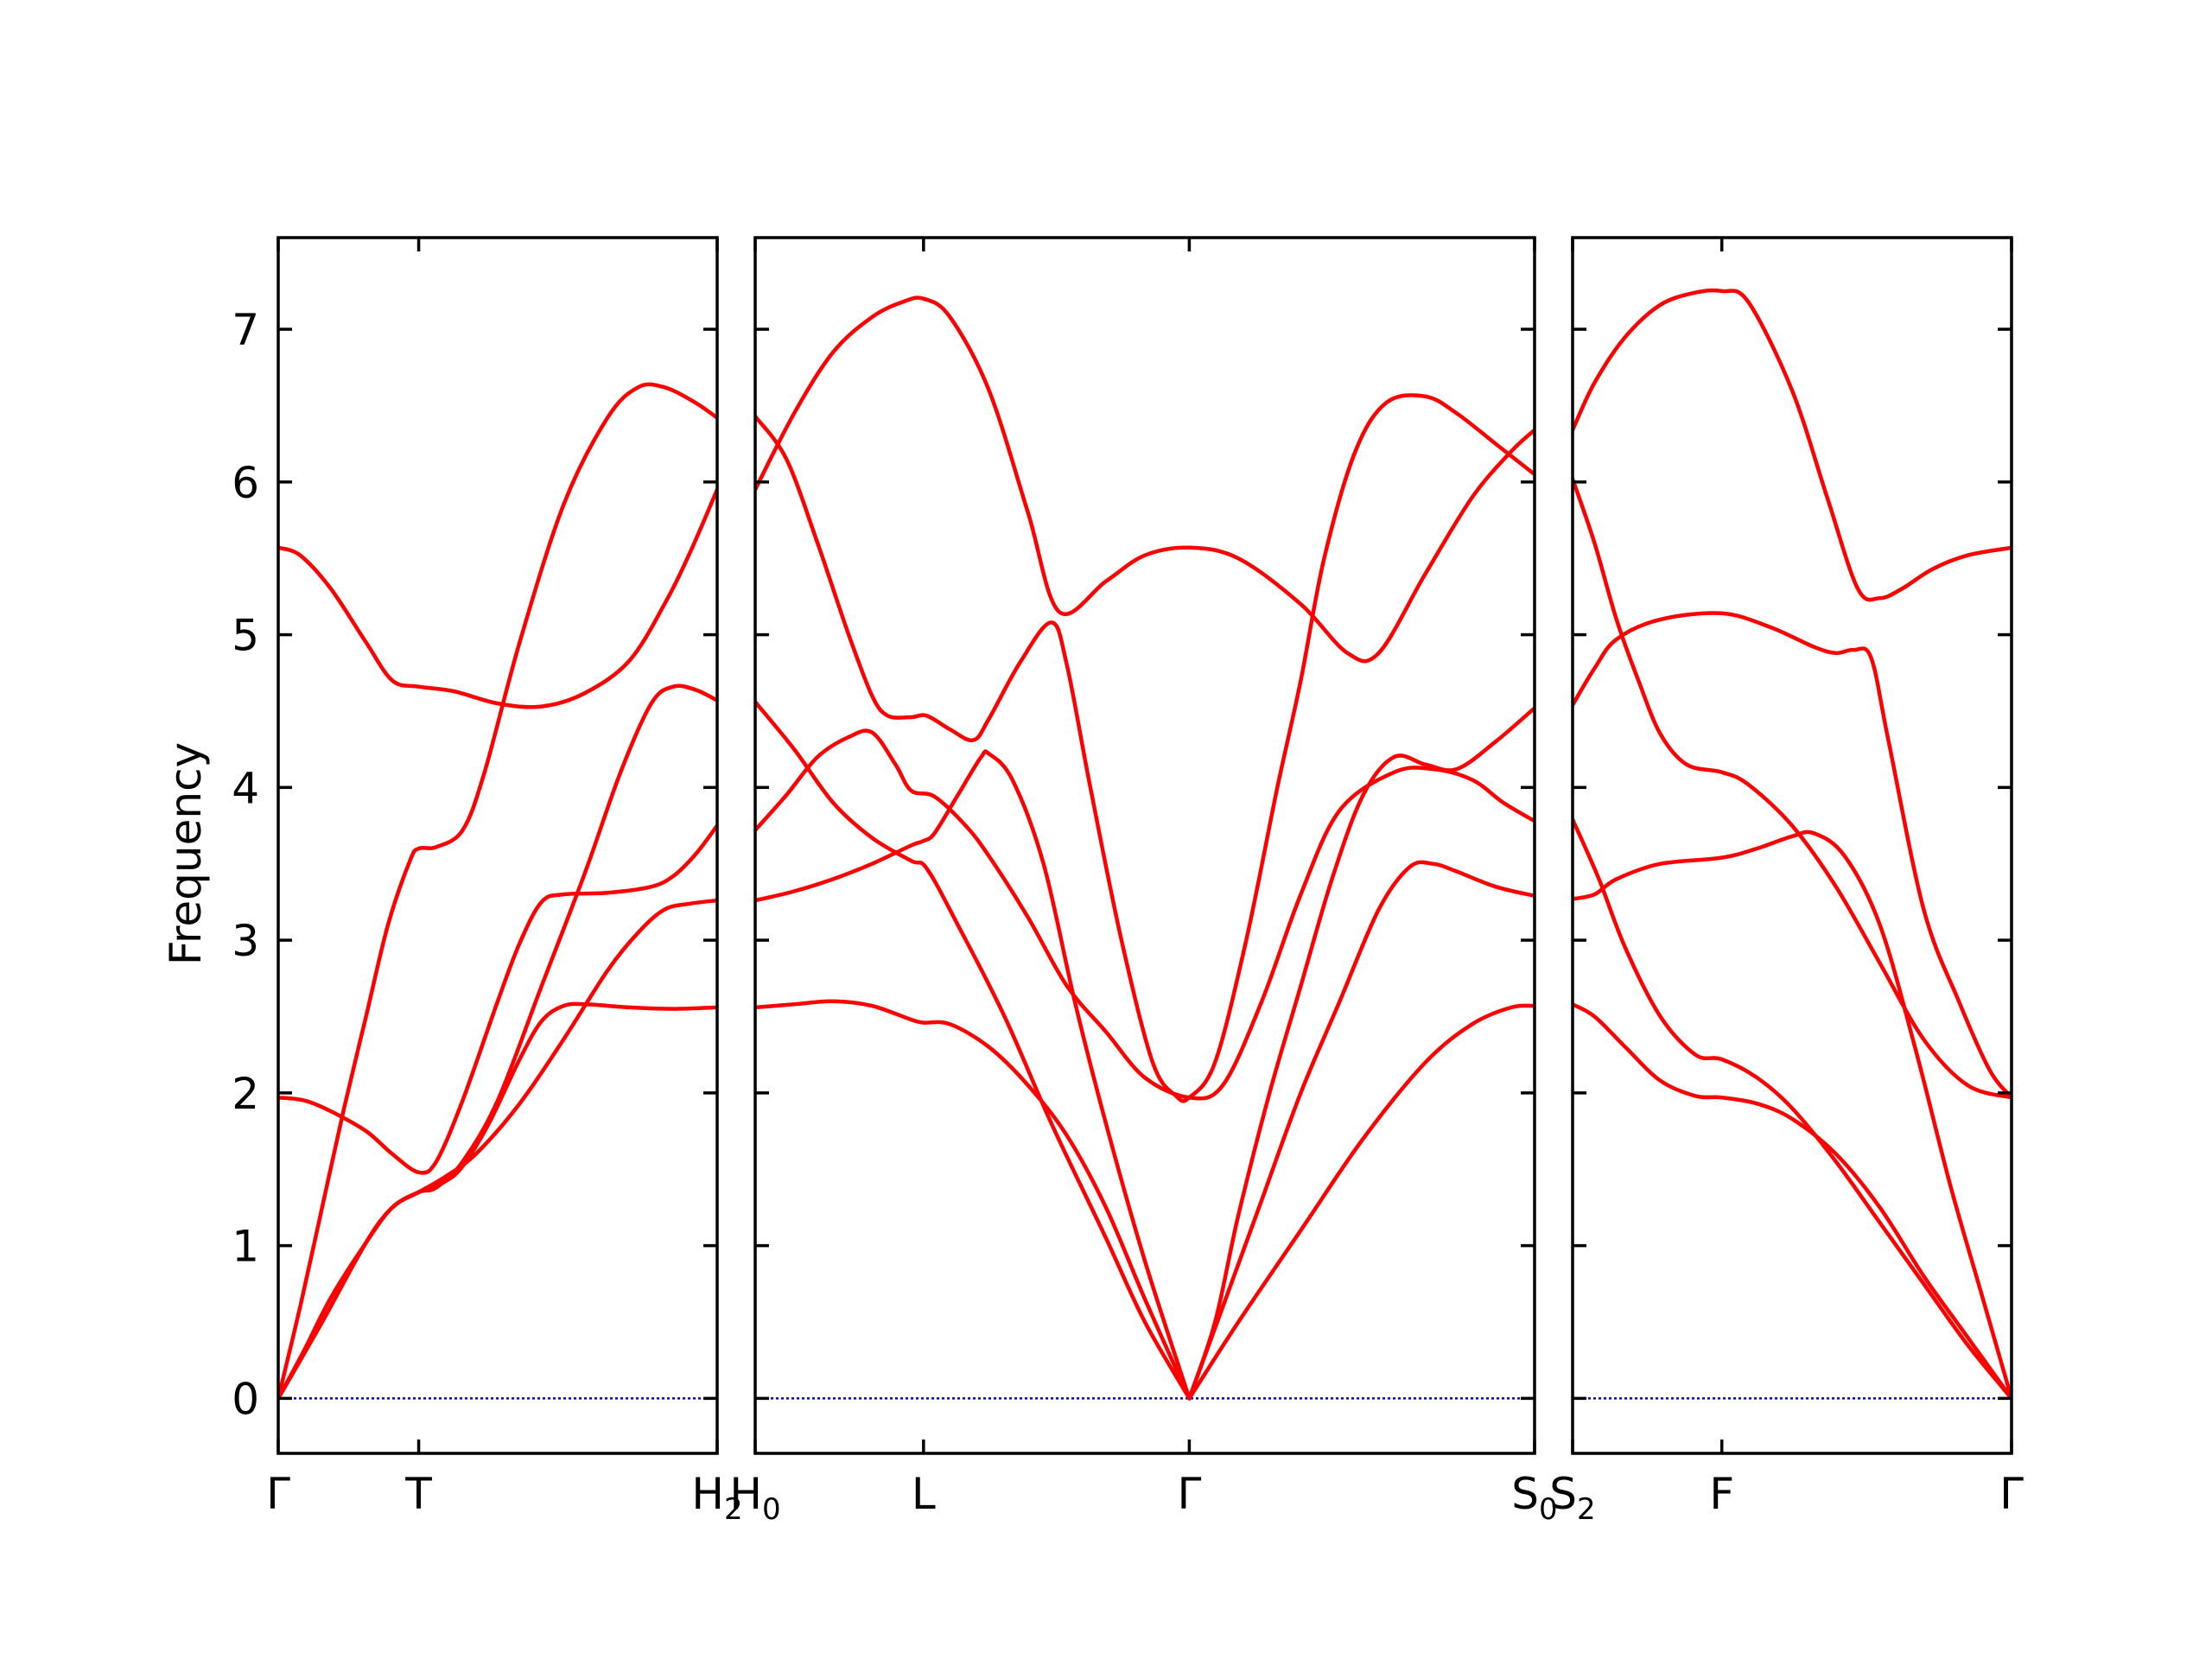 The height and width of the screenshot is (1659, 2212). Describe the element at coordinates (245, 483) in the screenshot. I see `y-tick-label: 6` at that location.